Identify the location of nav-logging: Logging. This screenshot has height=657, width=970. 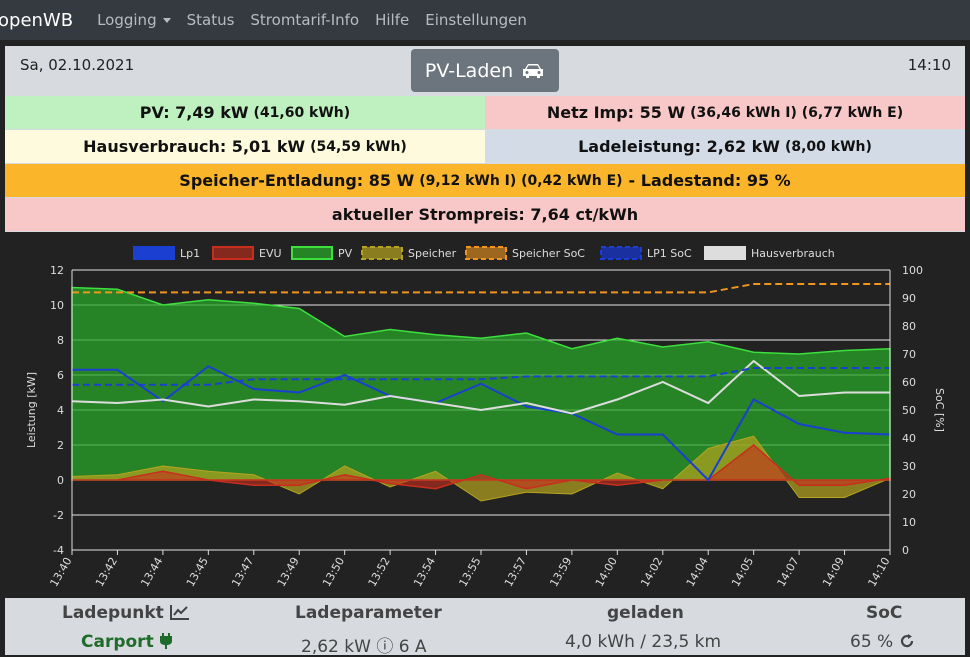
(134, 20).